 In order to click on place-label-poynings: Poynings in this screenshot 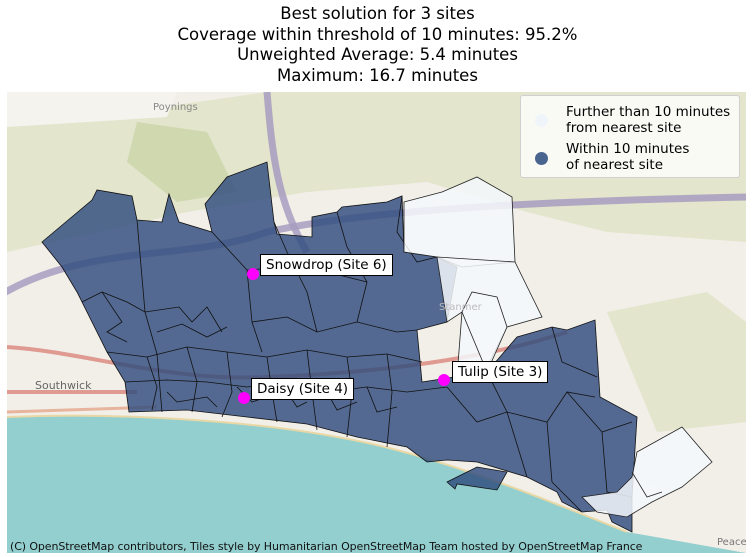, I will do `click(175, 107)`.